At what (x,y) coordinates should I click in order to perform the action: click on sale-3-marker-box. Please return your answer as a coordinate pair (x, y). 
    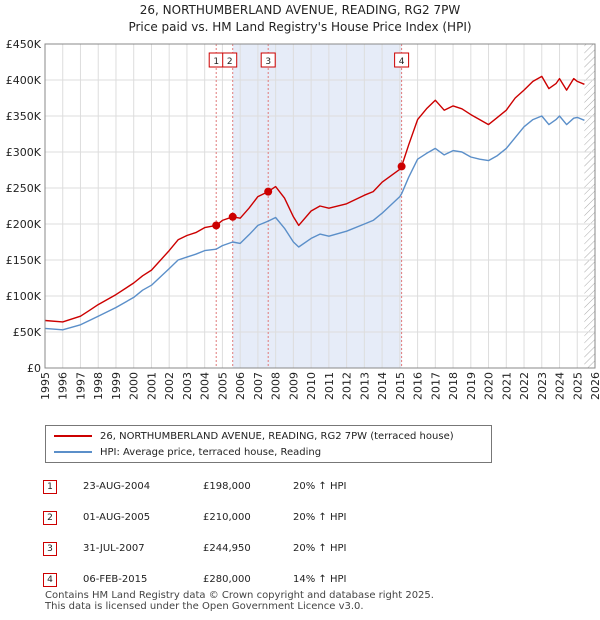
    Looking at the image, I should click on (268, 60).